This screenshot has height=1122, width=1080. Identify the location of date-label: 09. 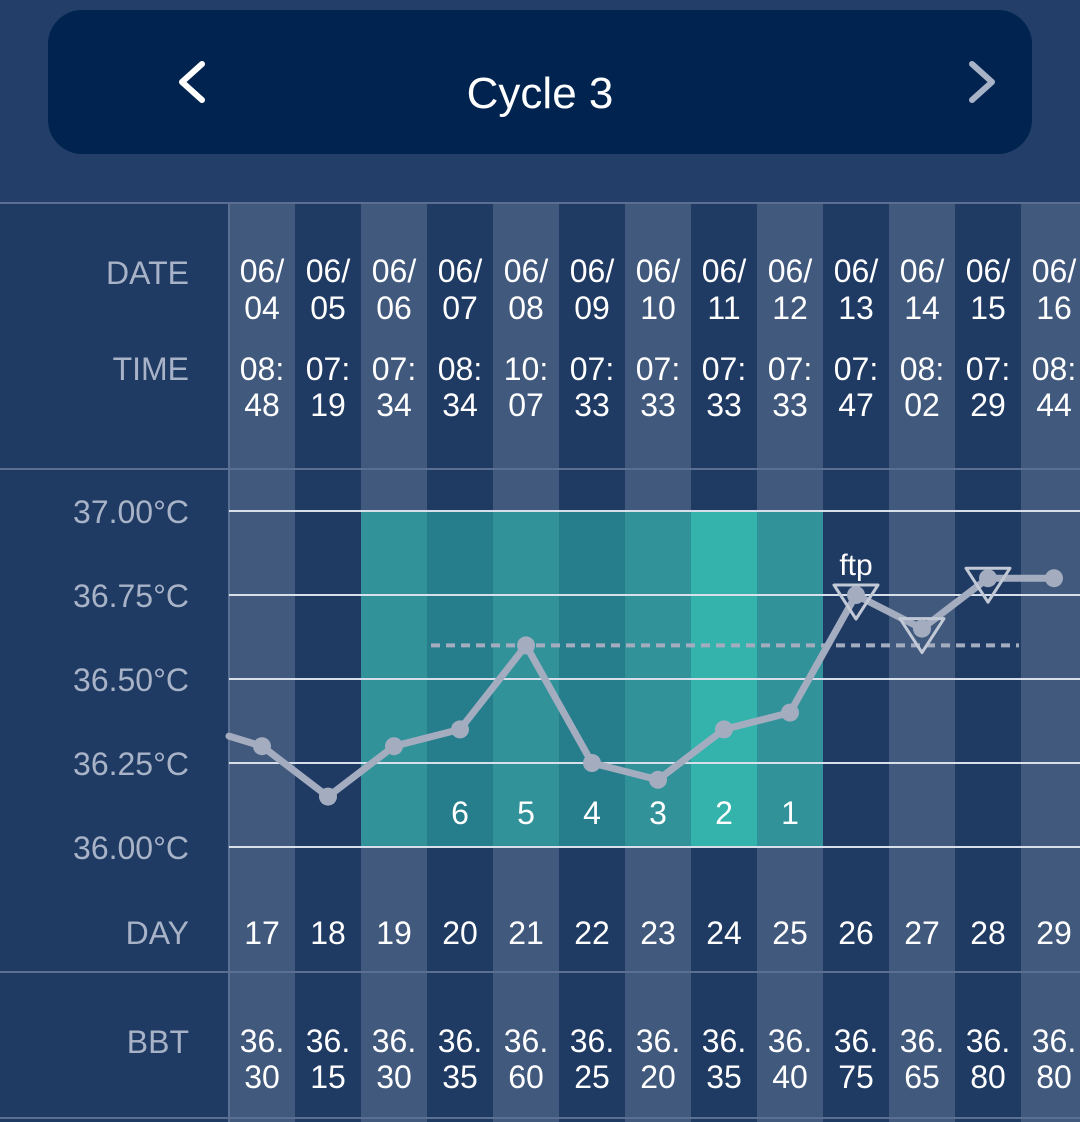
(592, 308).